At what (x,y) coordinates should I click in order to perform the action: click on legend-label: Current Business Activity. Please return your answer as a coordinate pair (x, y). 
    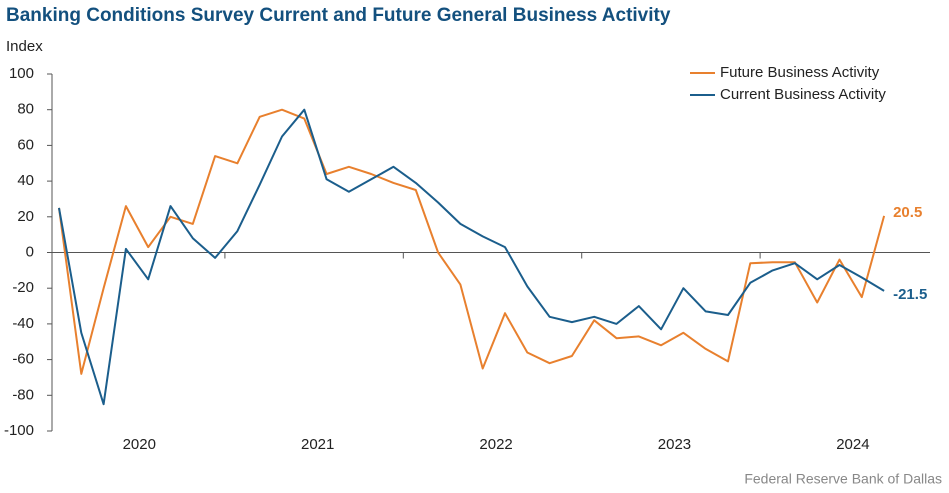
    Looking at the image, I should click on (803, 94).